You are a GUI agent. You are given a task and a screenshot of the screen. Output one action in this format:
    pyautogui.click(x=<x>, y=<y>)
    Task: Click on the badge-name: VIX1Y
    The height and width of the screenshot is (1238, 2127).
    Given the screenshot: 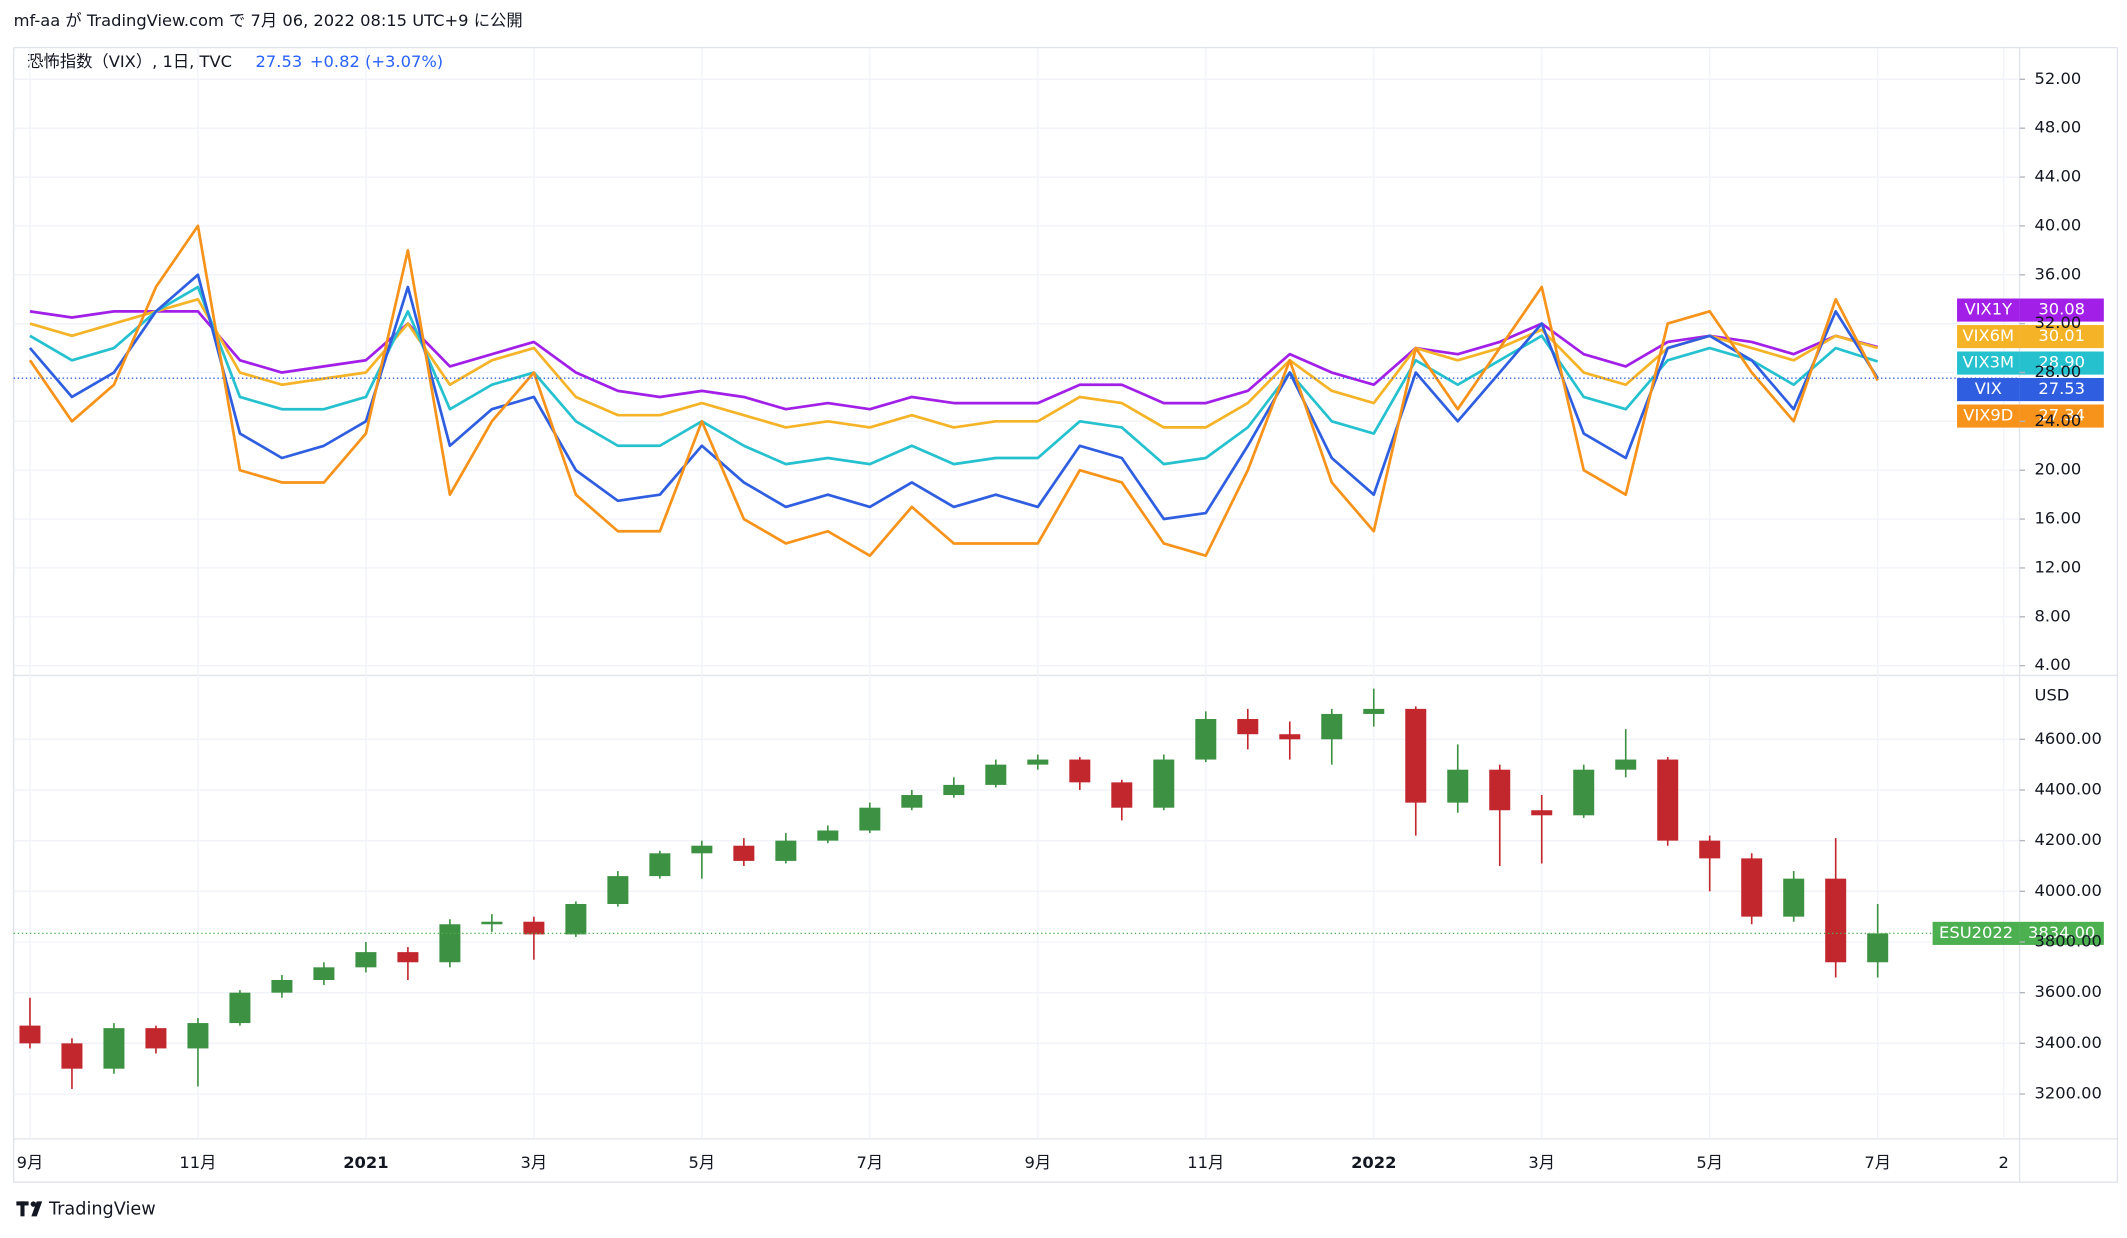 What is the action you would take?
    pyautogui.click(x=1988, y=309)
    